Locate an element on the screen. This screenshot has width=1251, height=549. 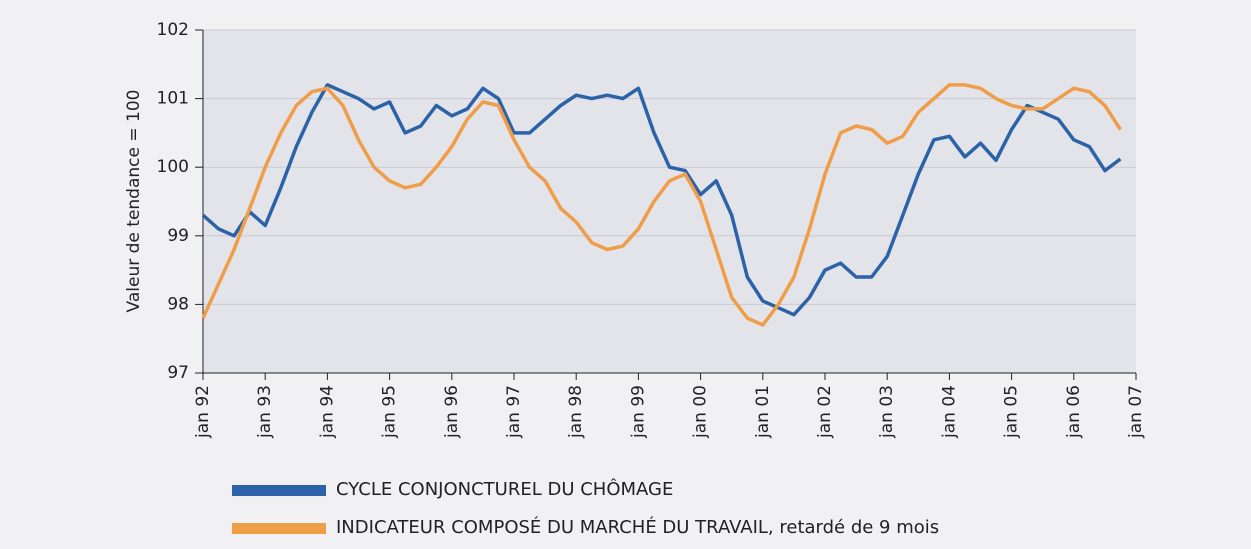
y-tick-label: 99 is located at coordinates (178, 236).